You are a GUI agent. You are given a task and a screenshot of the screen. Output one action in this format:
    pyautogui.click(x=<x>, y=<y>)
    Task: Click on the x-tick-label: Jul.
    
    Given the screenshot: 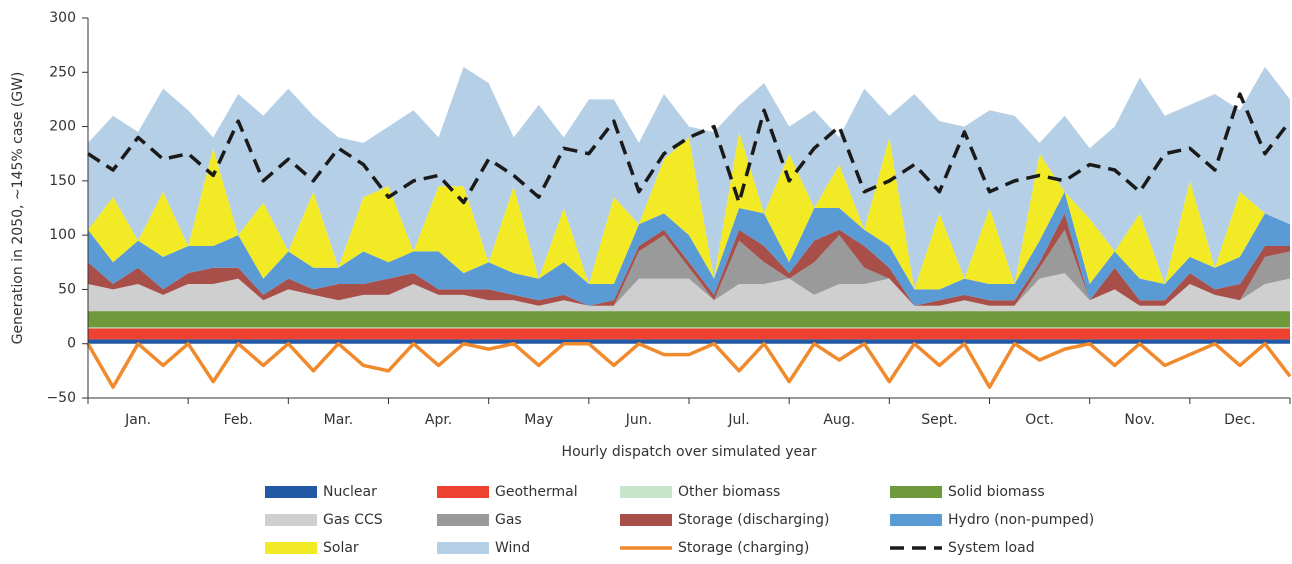 What is the action you would take?
    pyautogui.click(x=738, y=420)
    